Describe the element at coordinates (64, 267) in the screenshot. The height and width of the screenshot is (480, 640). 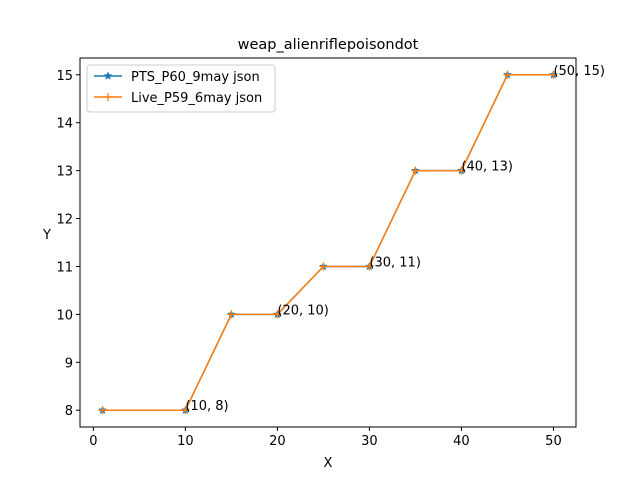
I see `y-tick-label: 11` at that location.